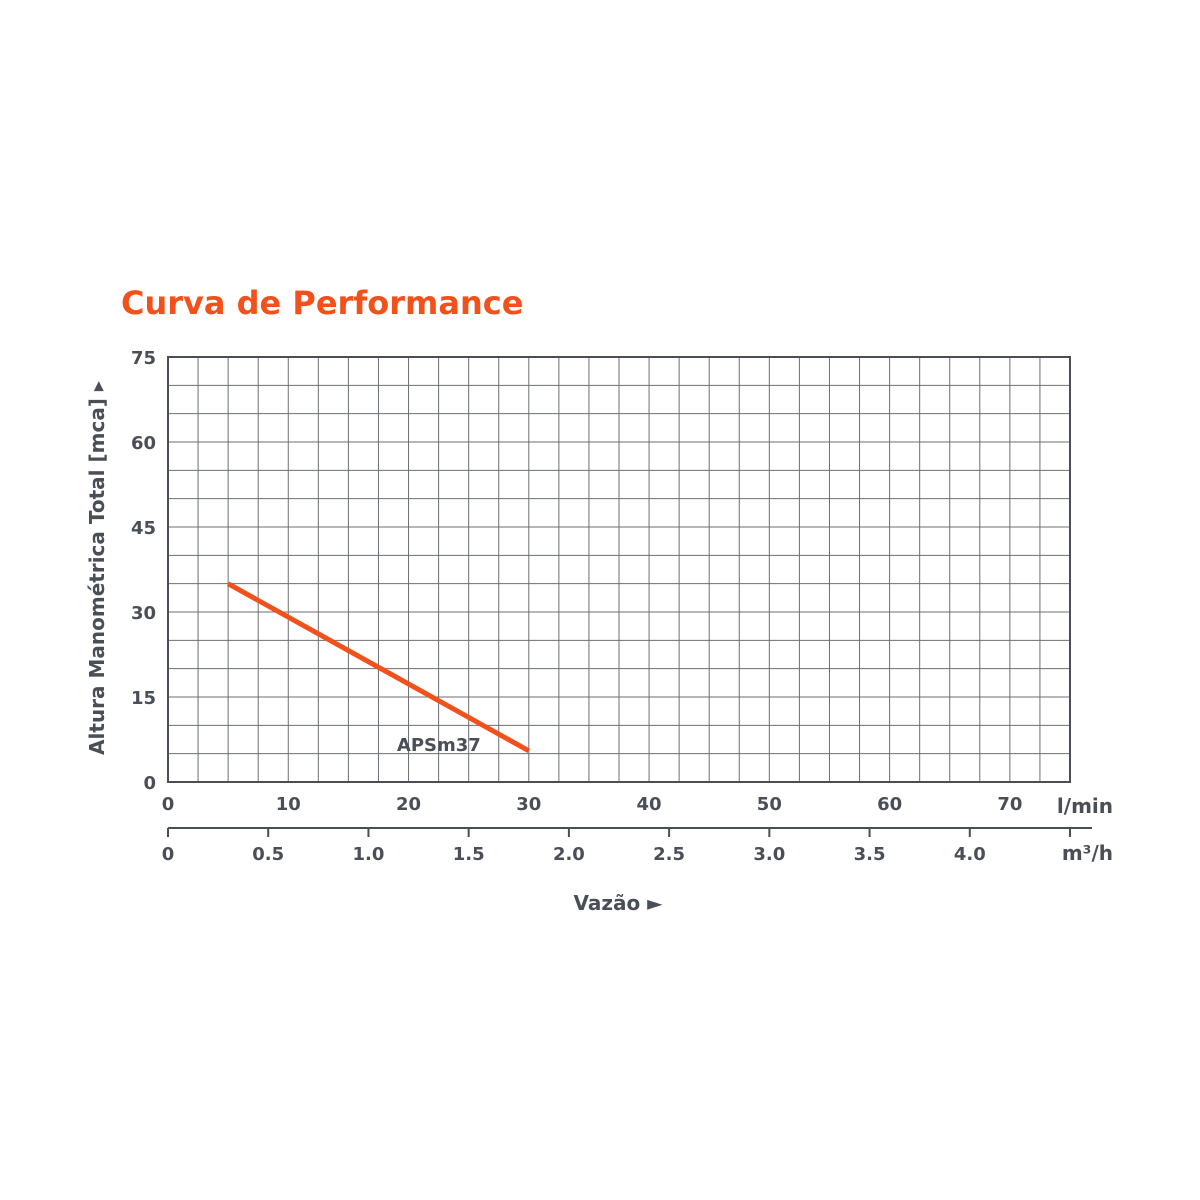  I want to click on x2-tick-label: 2.0, so click(569, 854).